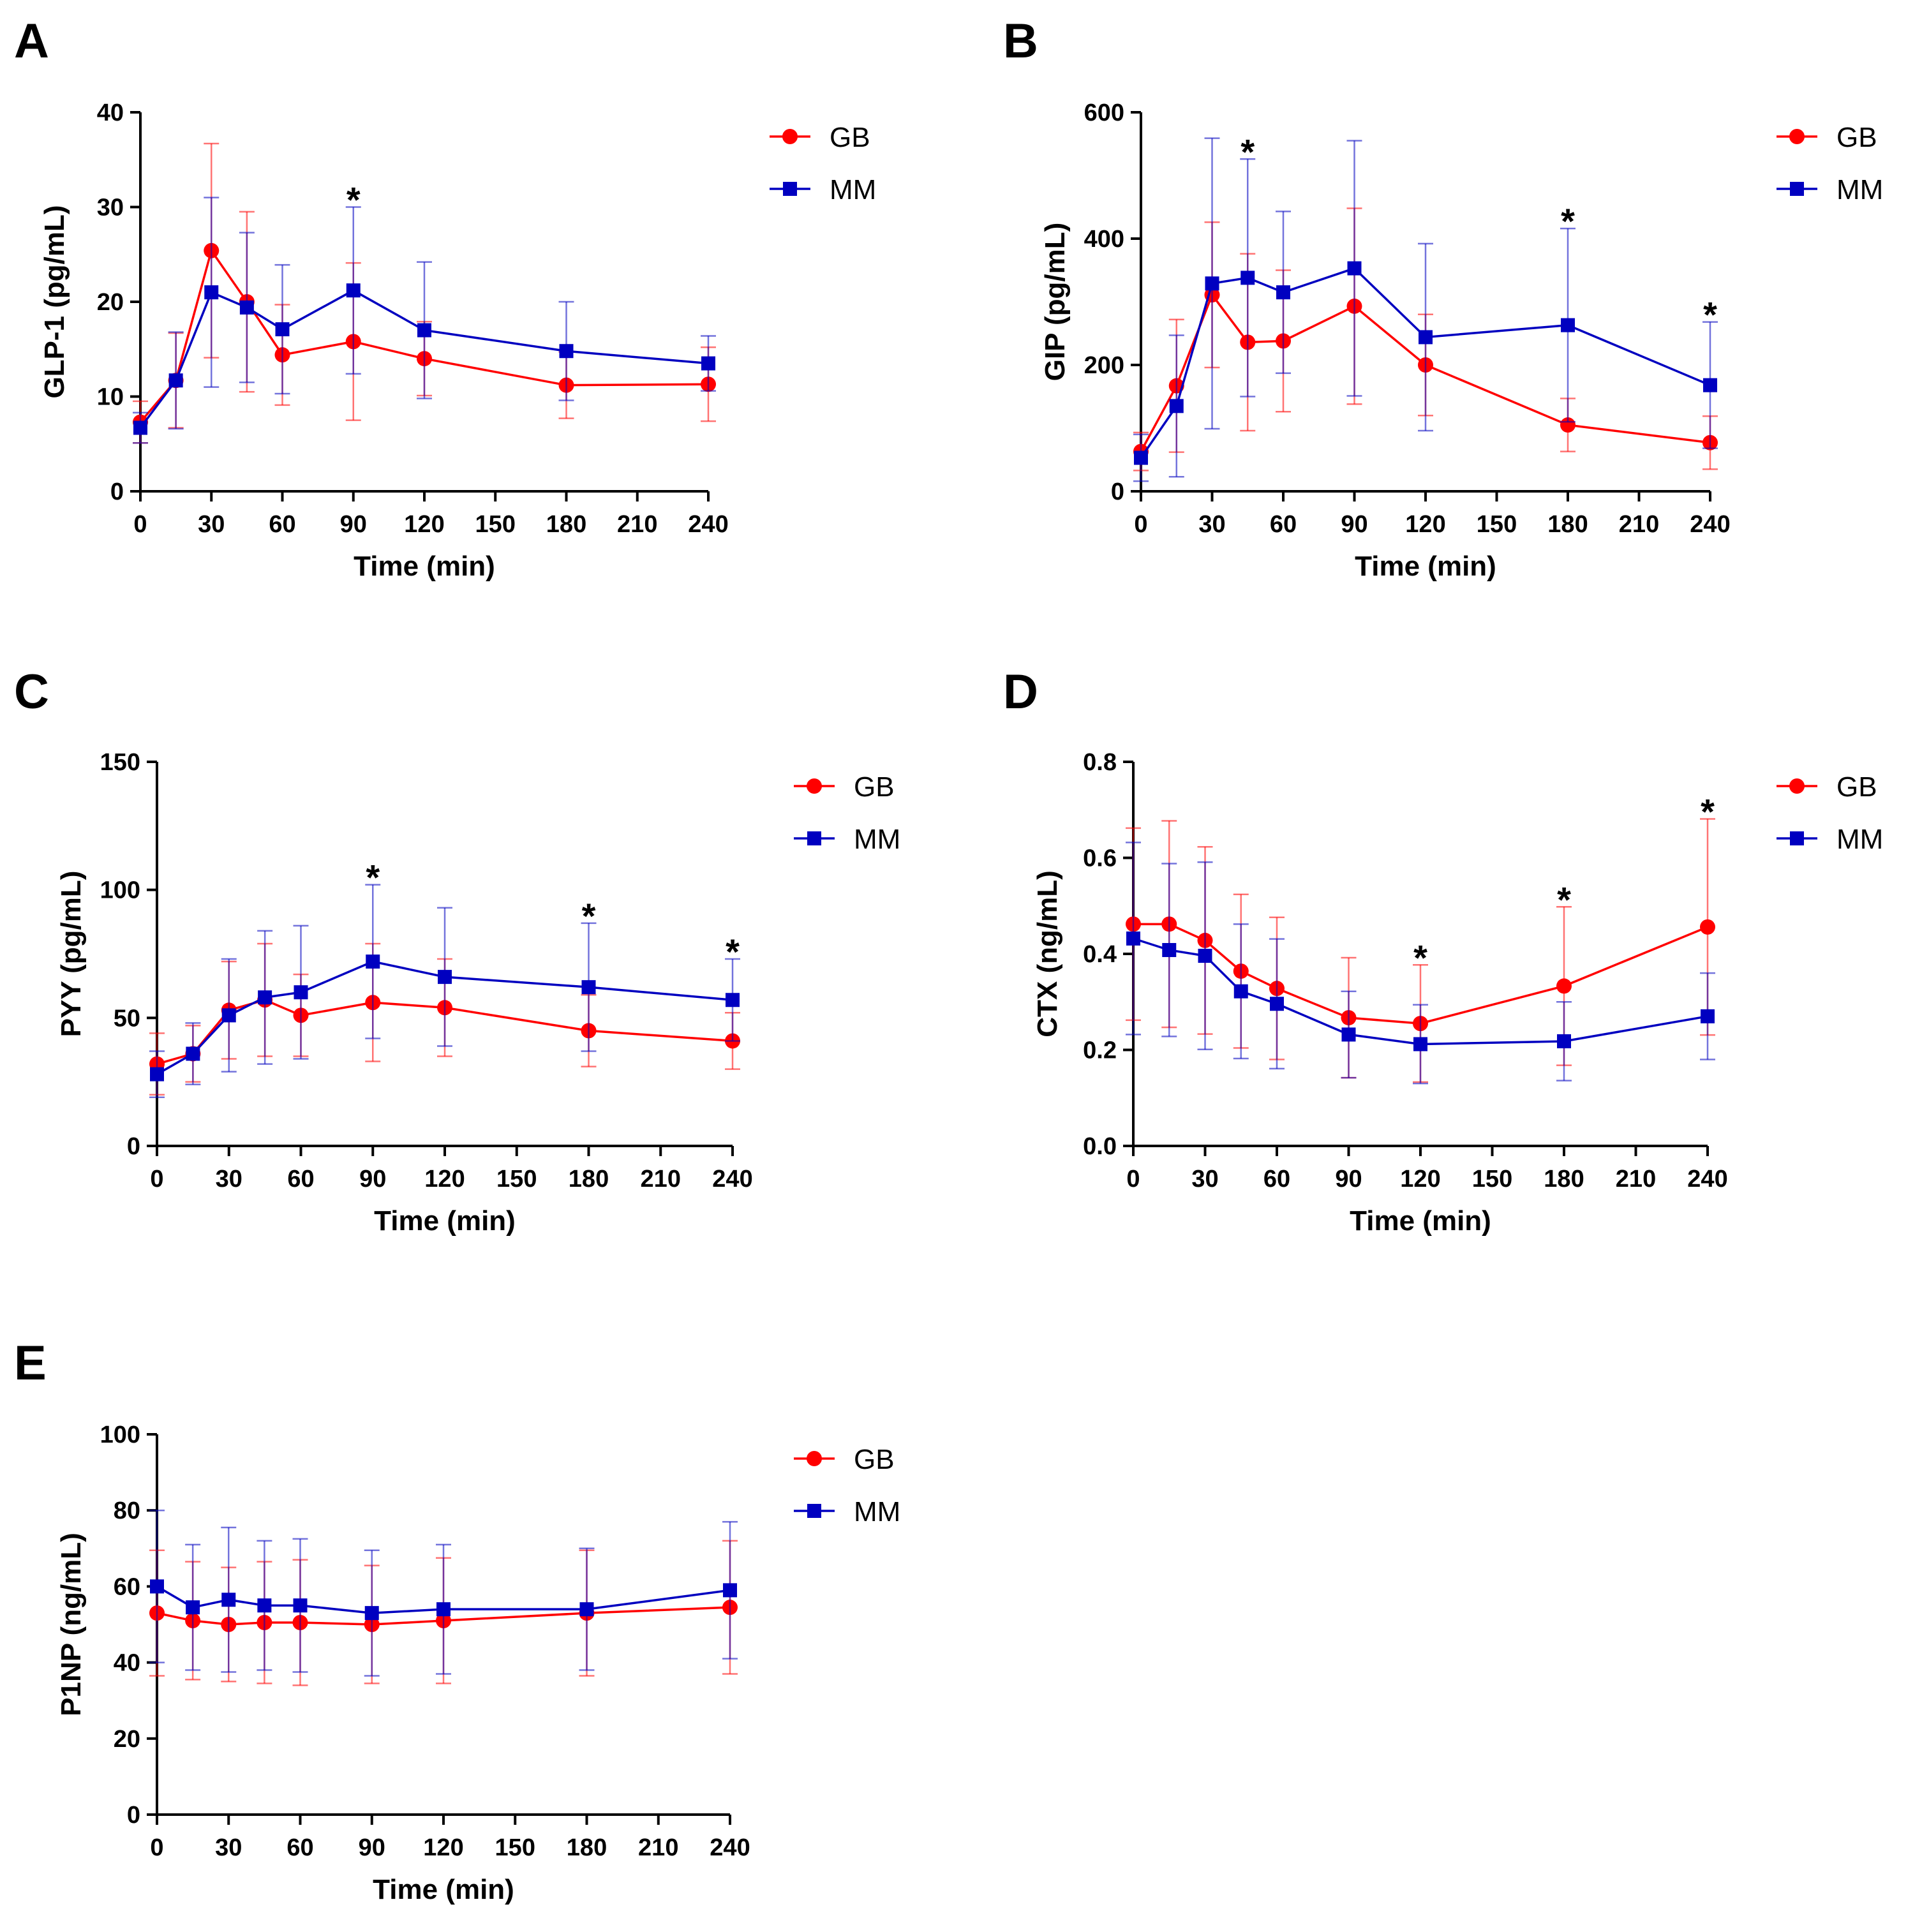 This screenshot has width=1922, height=1932. I want to click on y-tick-label: 10, so click(110, 397).